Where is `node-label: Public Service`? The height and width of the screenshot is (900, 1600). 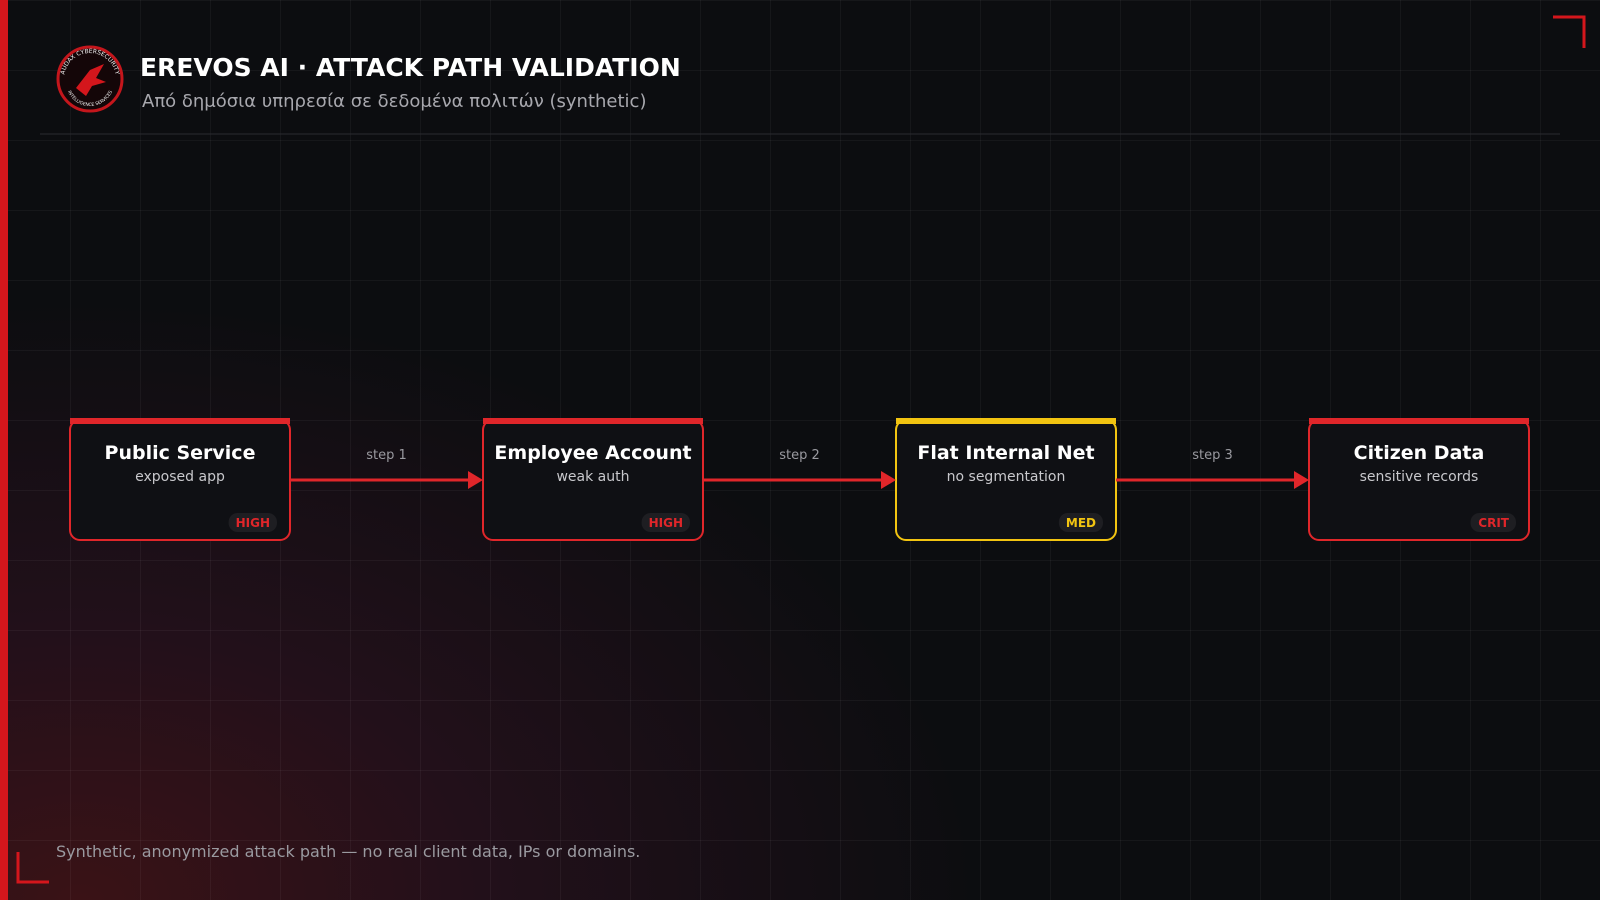
node-label: Public Service is located at coordinates (180, 453).